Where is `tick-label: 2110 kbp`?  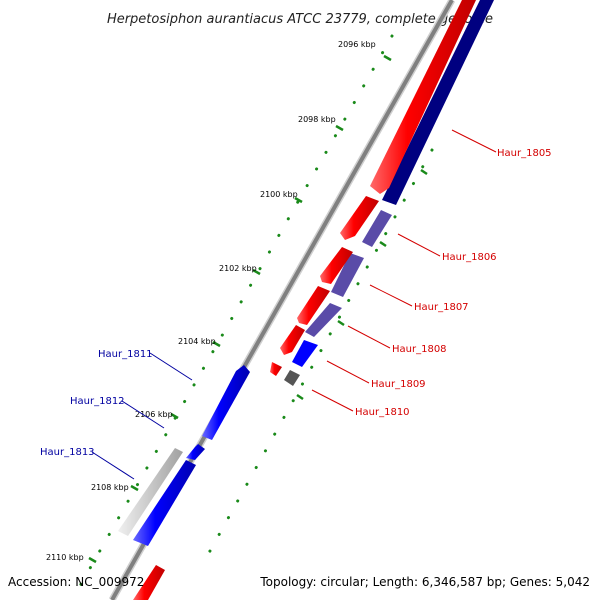 tick-label: 2110 kbp is located at coordinates (65, 557).